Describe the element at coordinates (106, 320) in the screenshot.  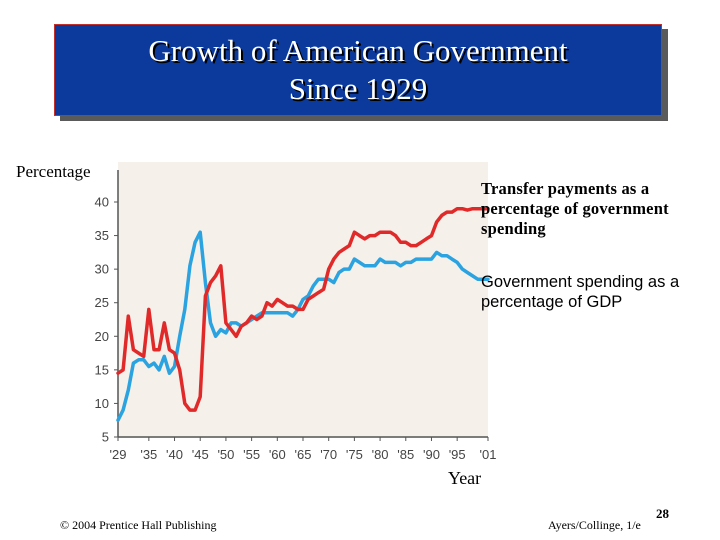
I see `y-ticks: 5 10 15 20 25 30 35 40` at that location.